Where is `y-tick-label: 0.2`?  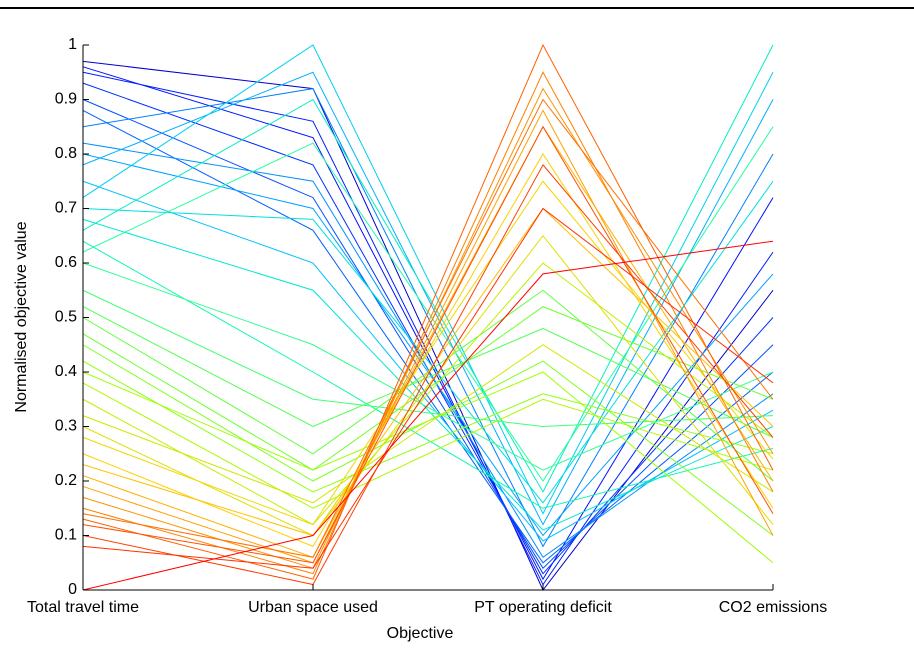 y-tick-label: 0.2 is located at coordinates (66, 480).